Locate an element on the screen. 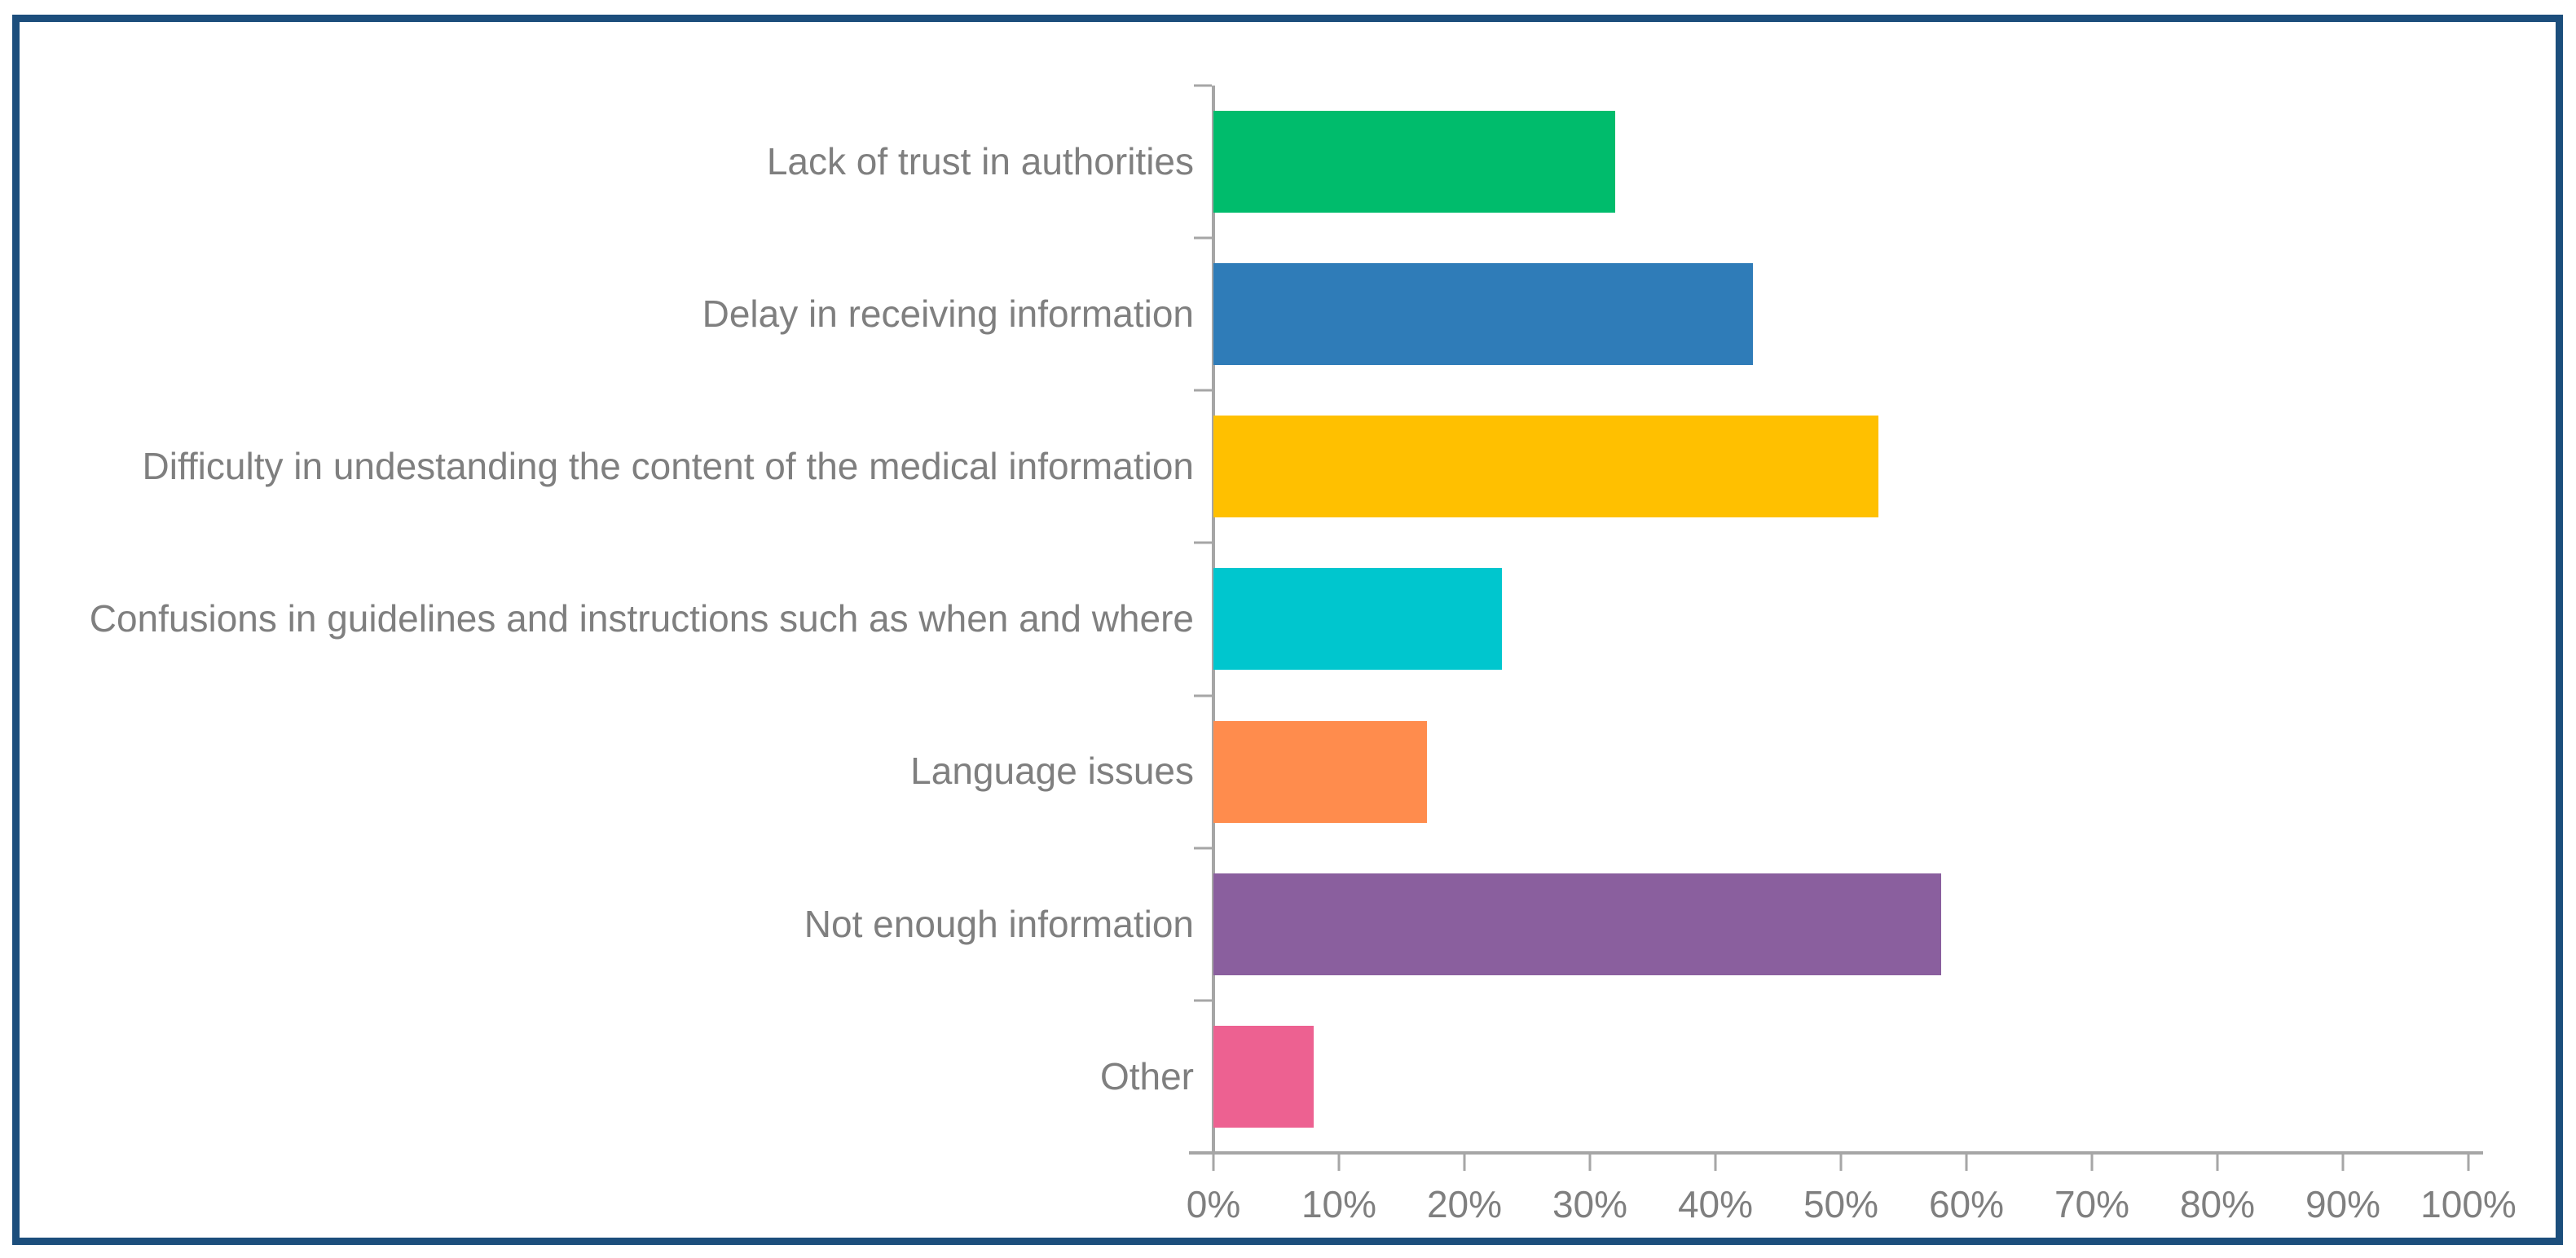 This screenshot has width=2576, height=1258. bar-language is located at coordinates (1320, 771).